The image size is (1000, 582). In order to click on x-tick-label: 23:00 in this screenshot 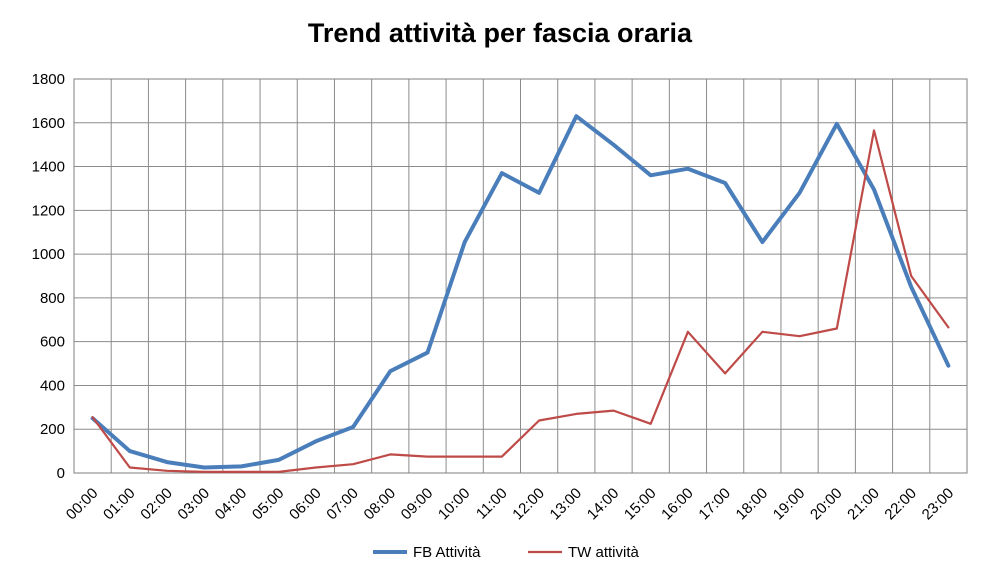, I will do `click(938, 504)`.